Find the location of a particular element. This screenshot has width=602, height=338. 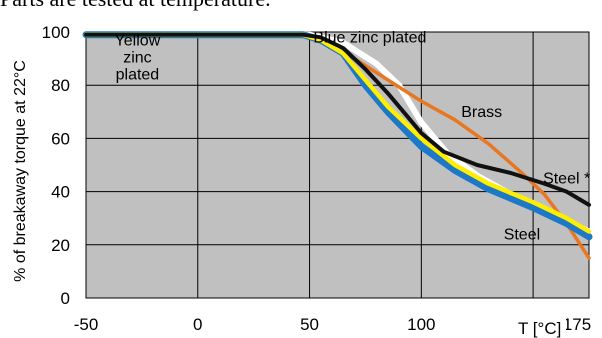

y-axis-ticks: 0 20 40 60 80 100 is located at coordinates (56, 165).